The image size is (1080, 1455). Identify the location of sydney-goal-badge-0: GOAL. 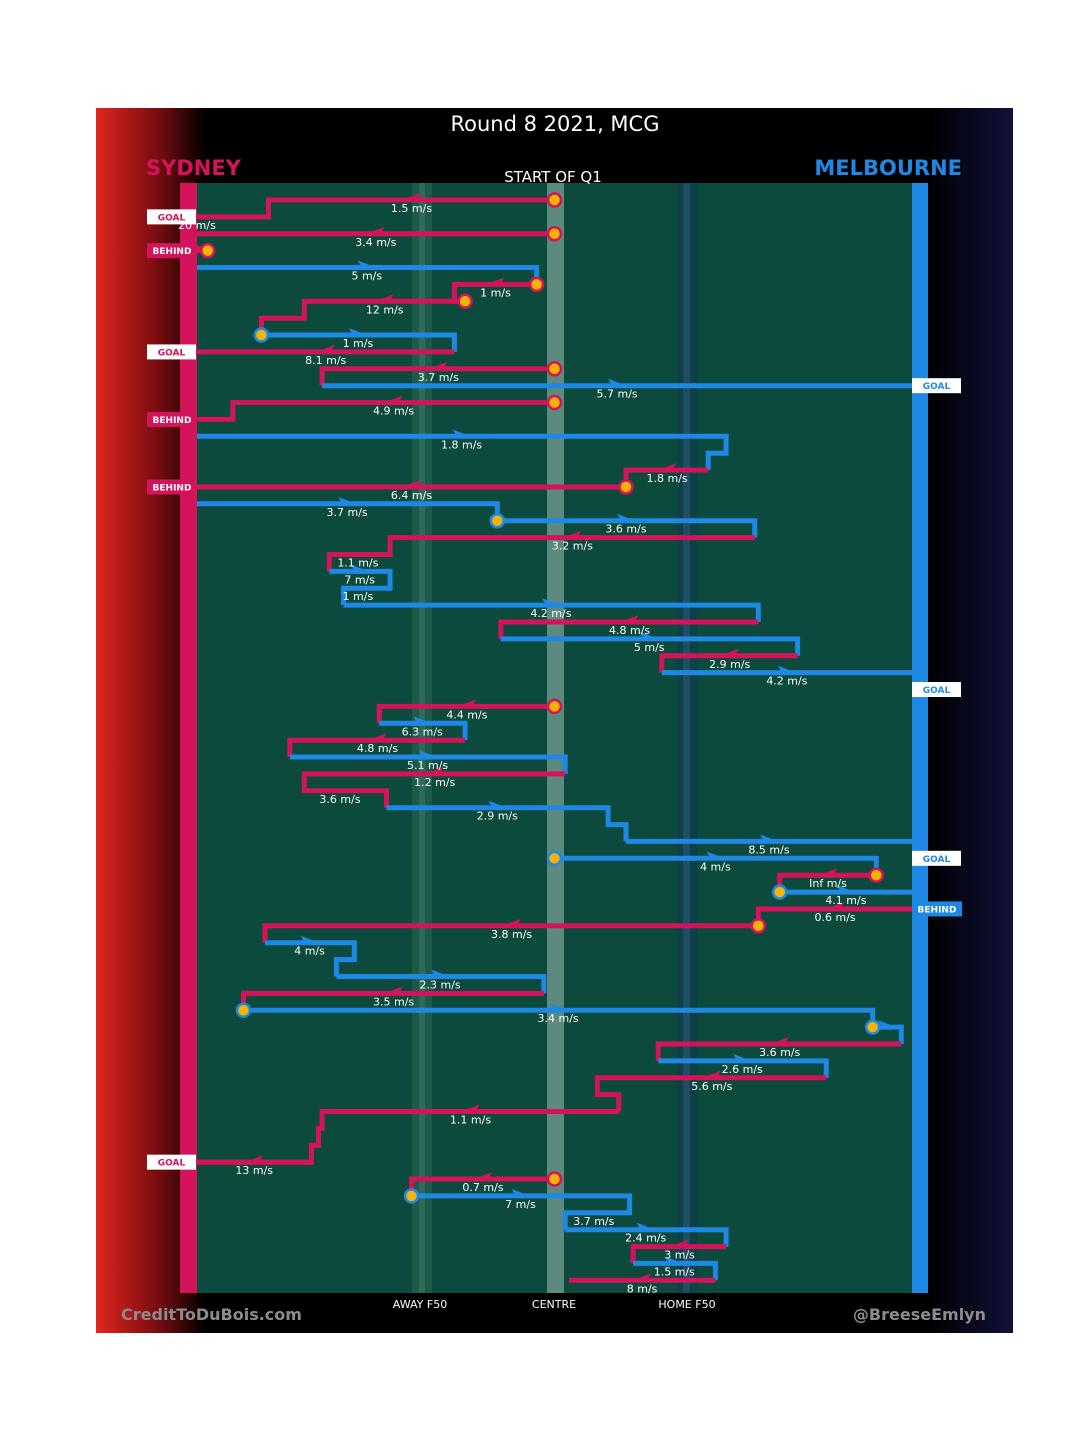
(171, 217).